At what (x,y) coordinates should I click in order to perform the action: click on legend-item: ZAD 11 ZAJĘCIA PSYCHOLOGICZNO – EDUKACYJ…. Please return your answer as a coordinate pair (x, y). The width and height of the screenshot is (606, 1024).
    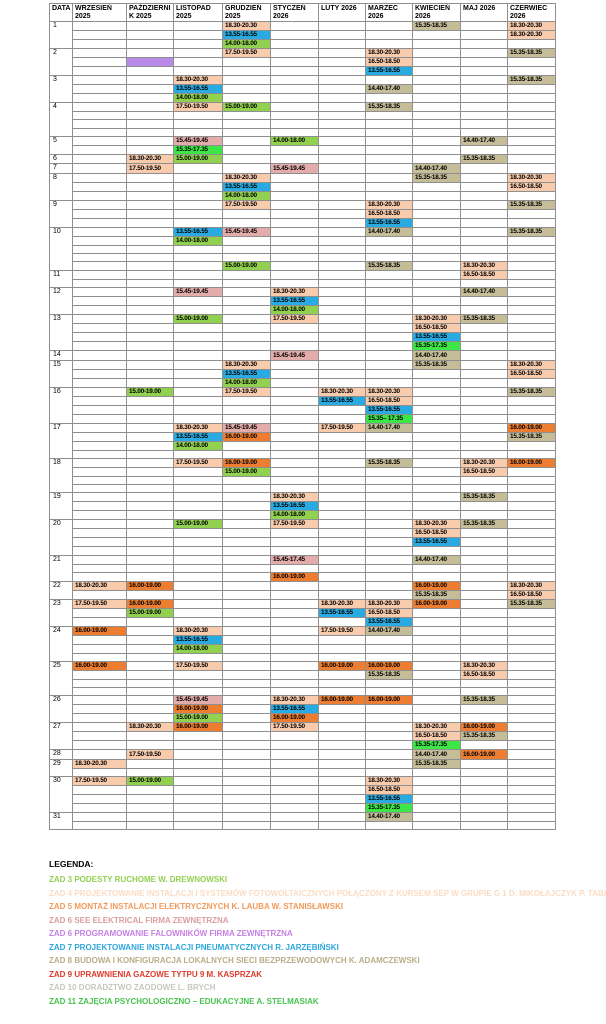
    Looking at the image, I should click on (184, 1001).